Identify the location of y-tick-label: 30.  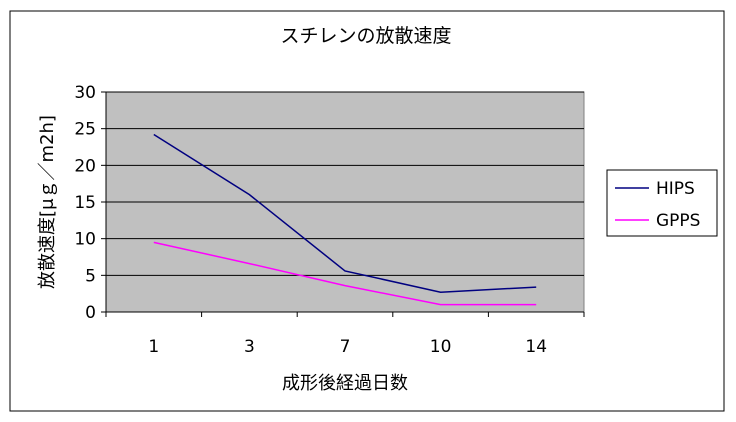
(85, 93).